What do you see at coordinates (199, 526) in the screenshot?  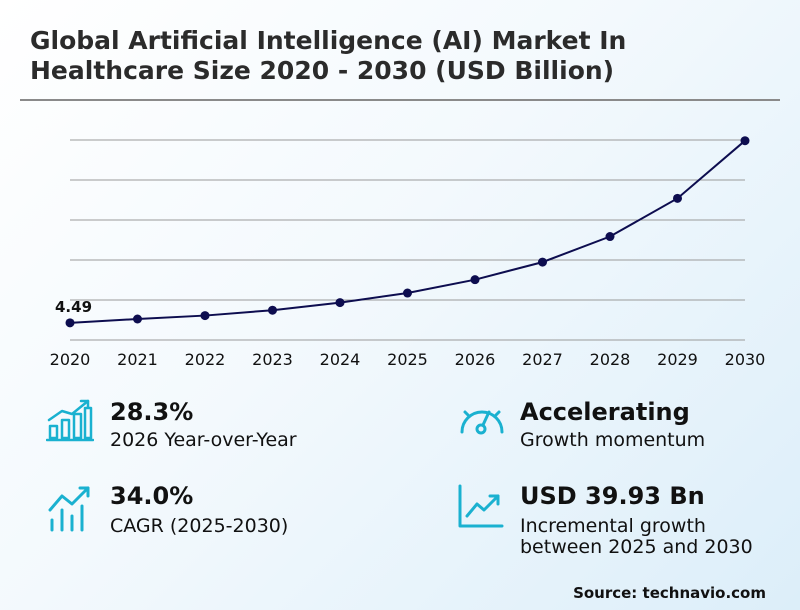 I see `stat-desc: CAGR (2025-2030)` at bounding box center [199, 526].